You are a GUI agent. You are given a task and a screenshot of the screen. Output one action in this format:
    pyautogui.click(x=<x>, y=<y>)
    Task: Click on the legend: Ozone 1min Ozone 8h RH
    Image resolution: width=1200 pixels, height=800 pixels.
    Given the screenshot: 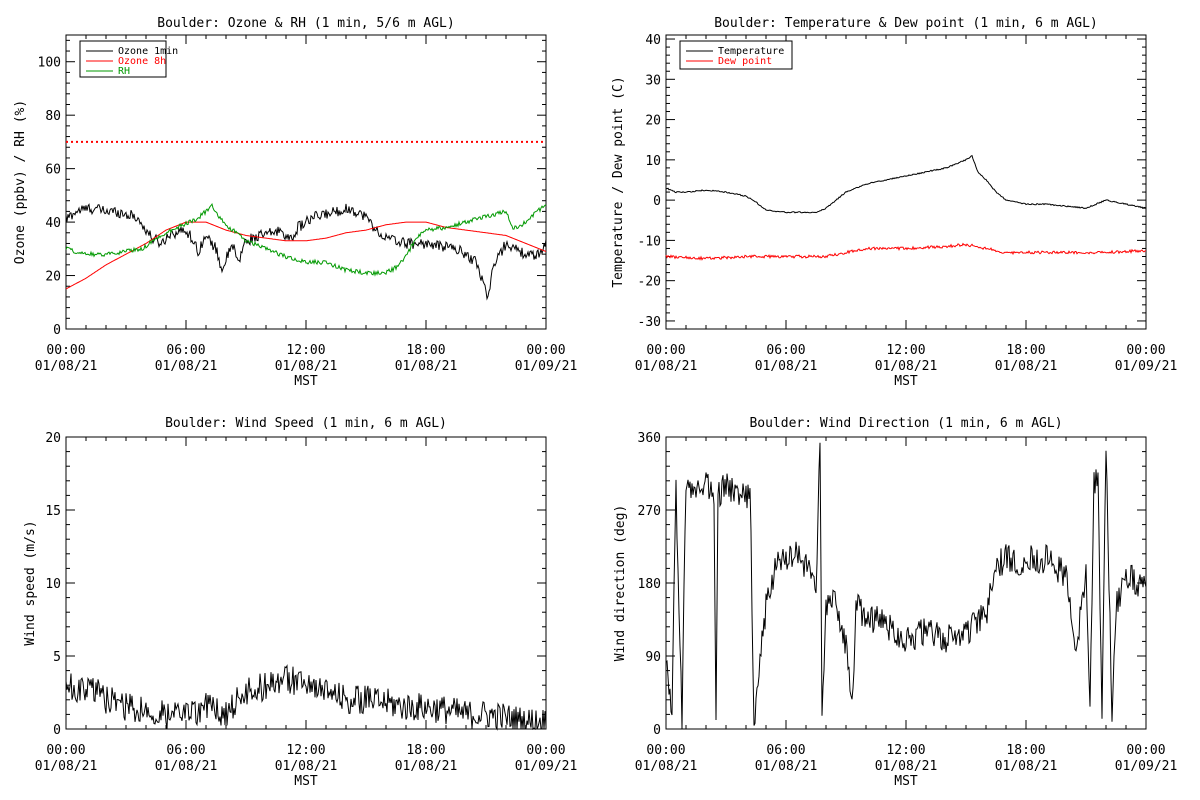 What is the action you would take?
    pyautogui.click(x=128, y=59)
    